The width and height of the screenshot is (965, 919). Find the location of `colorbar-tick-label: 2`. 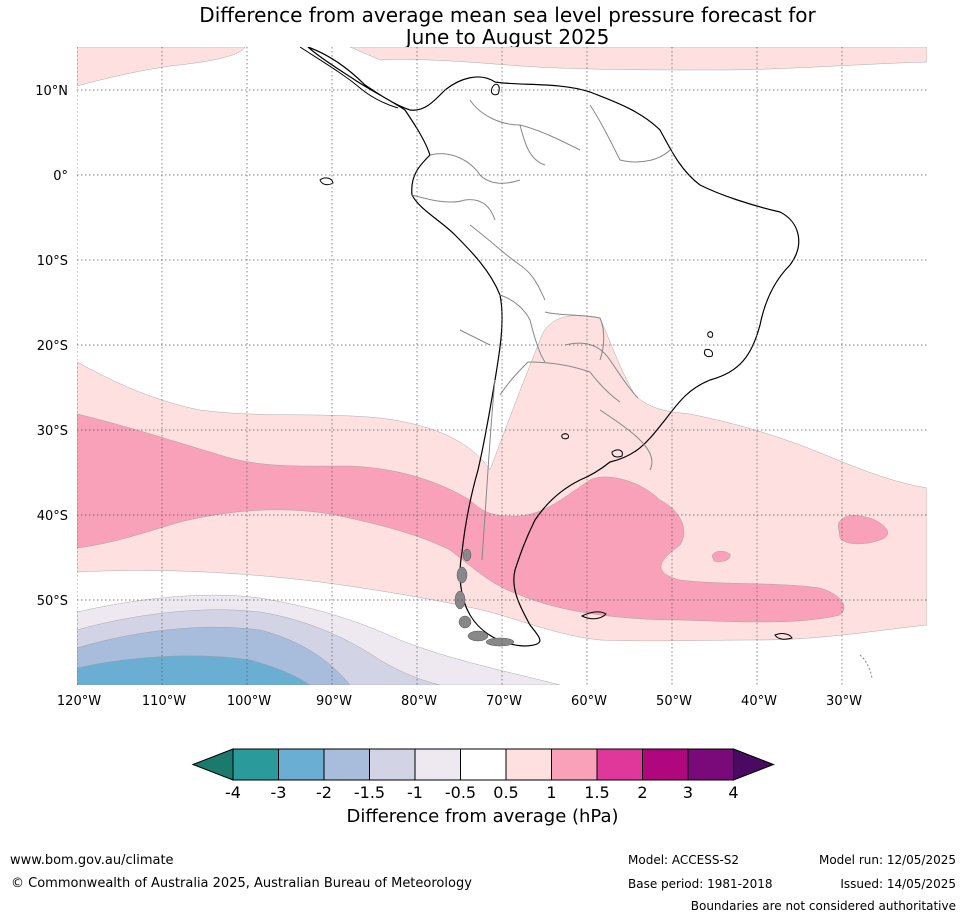

colorbar-tick-label: 2 is located at coordinates (642, 792).